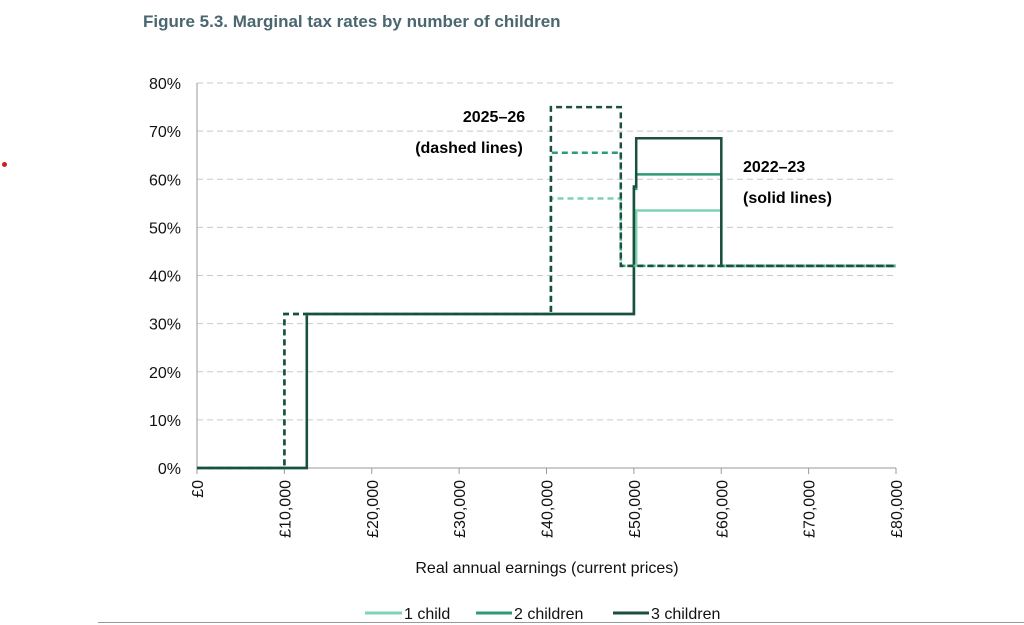 The height and width of the screenshot is (625, 1024). Describe the element at coordinates (373, 509) in the screenshot. I see `x-tick-label: £20,000` at that location.